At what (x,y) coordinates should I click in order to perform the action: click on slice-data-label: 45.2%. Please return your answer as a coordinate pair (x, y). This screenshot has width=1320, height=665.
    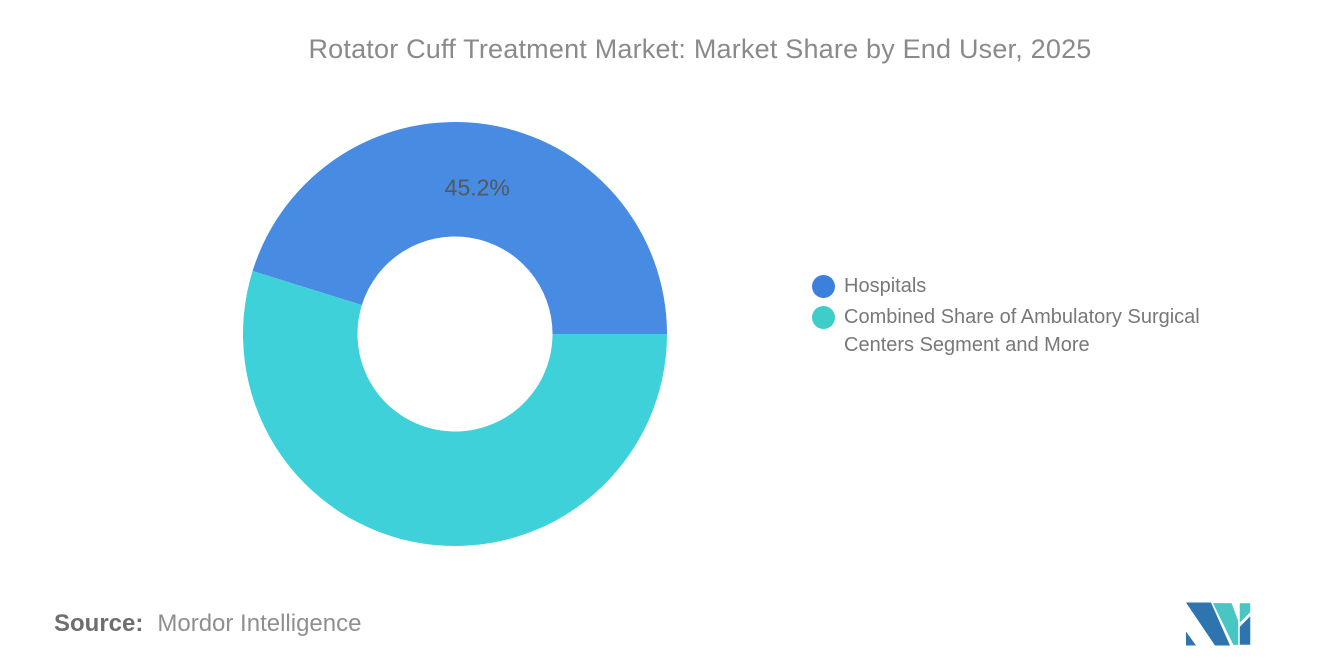
    Looking at the image, I should click on (477, 187).